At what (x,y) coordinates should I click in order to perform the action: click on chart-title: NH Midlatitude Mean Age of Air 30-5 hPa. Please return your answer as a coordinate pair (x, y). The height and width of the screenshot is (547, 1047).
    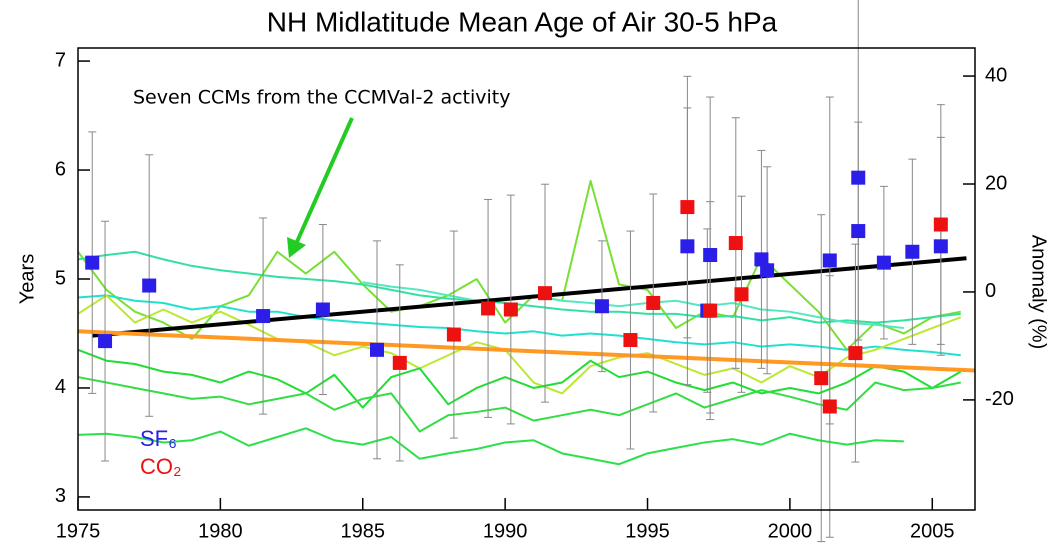
    Looking at the image, I should click on (522, 21).